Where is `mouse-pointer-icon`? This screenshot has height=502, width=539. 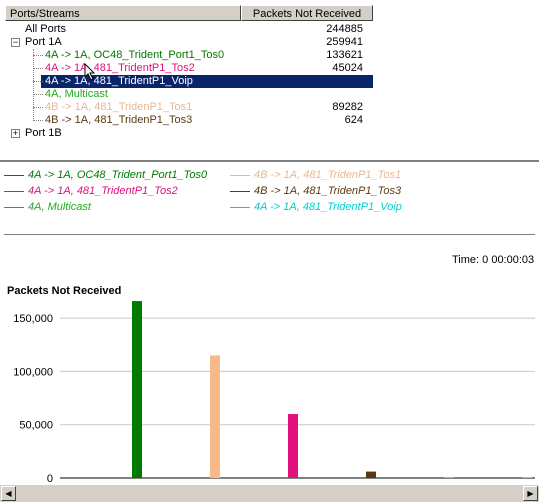
mouse-pointer-icon is located at coordinates (90, 72).